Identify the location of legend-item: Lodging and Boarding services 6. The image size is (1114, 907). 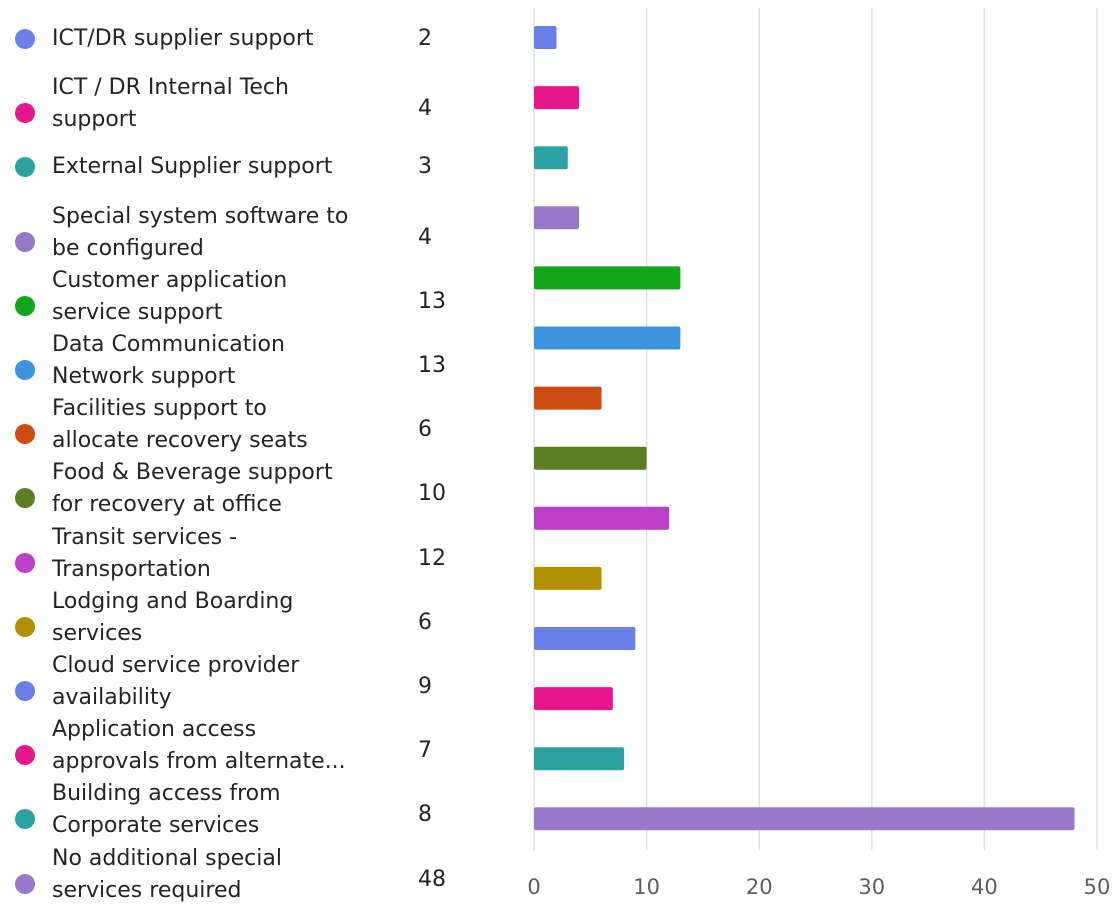
(235, 617).